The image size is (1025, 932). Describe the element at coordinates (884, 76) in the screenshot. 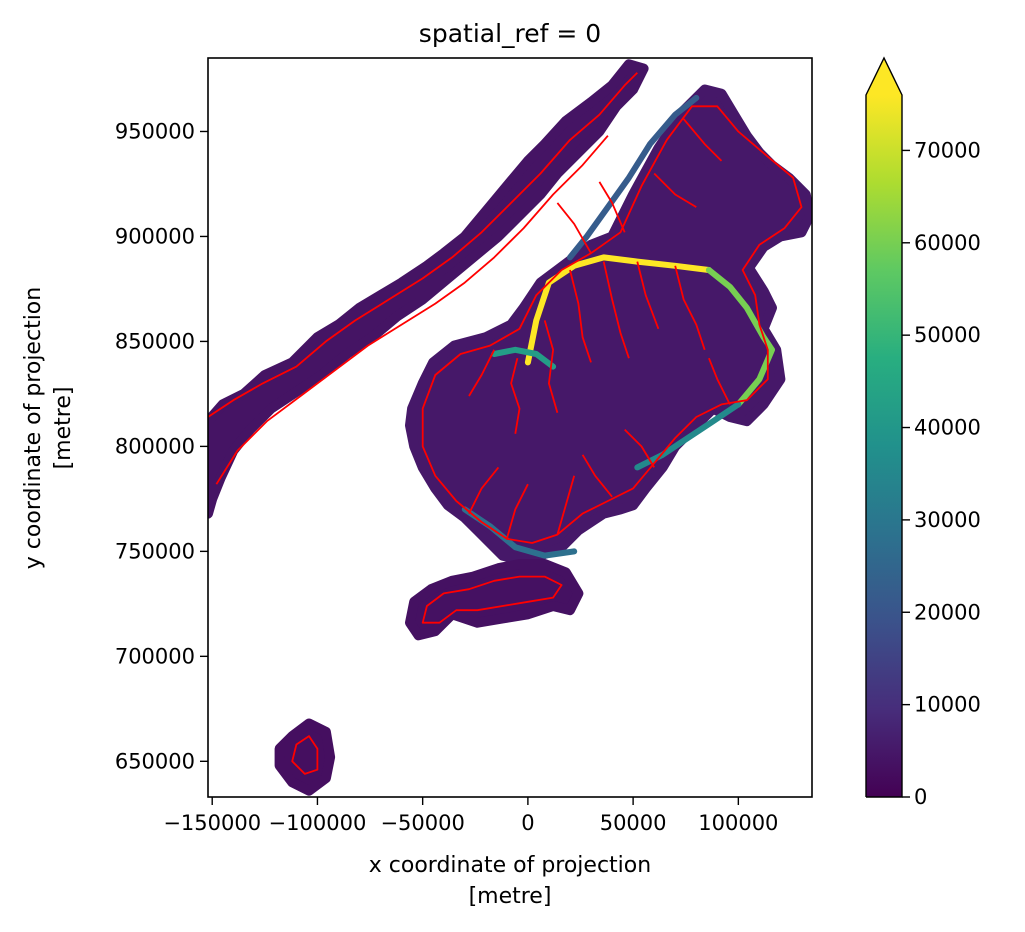

I see `colorbar-extend-max` at that location.